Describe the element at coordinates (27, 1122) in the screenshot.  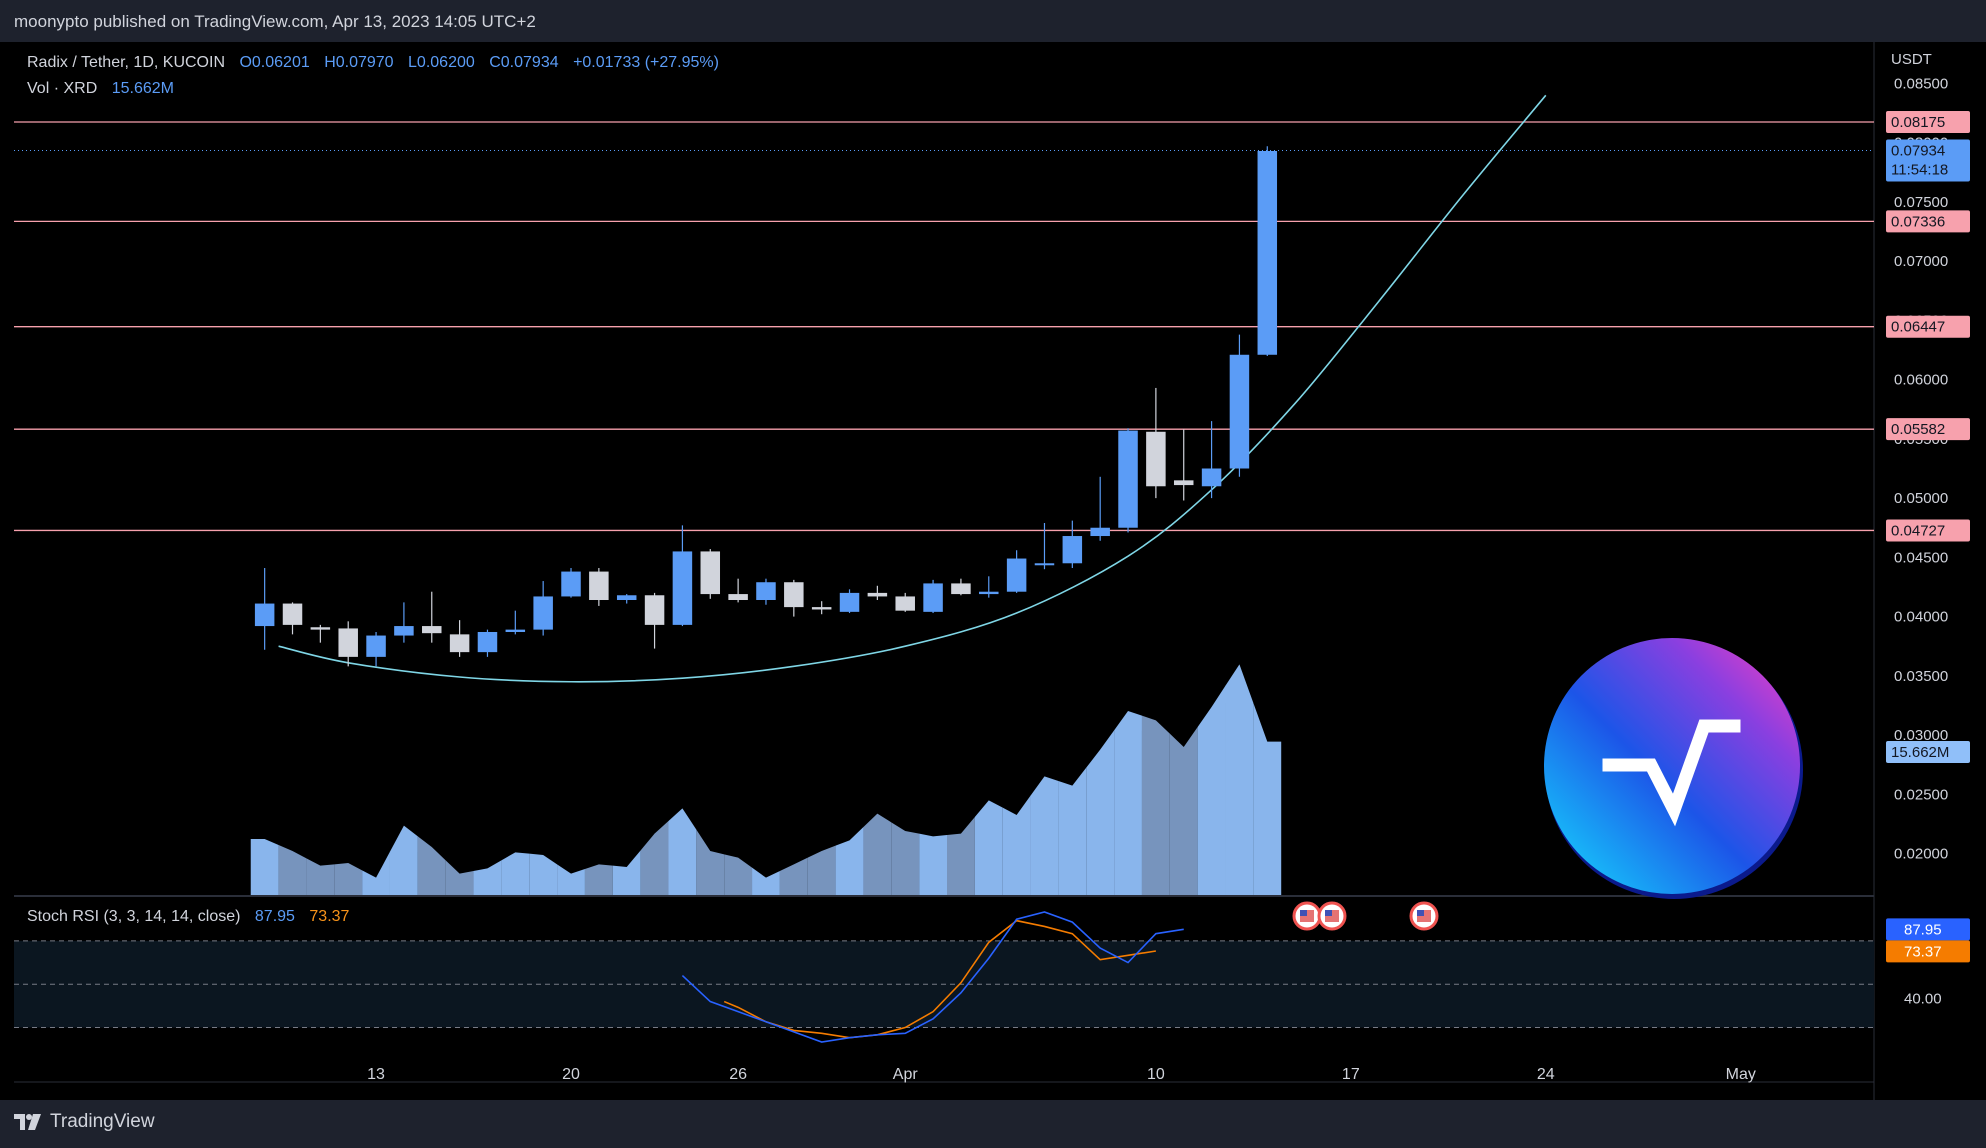
I see `tradingview-logo-icon` at that location.